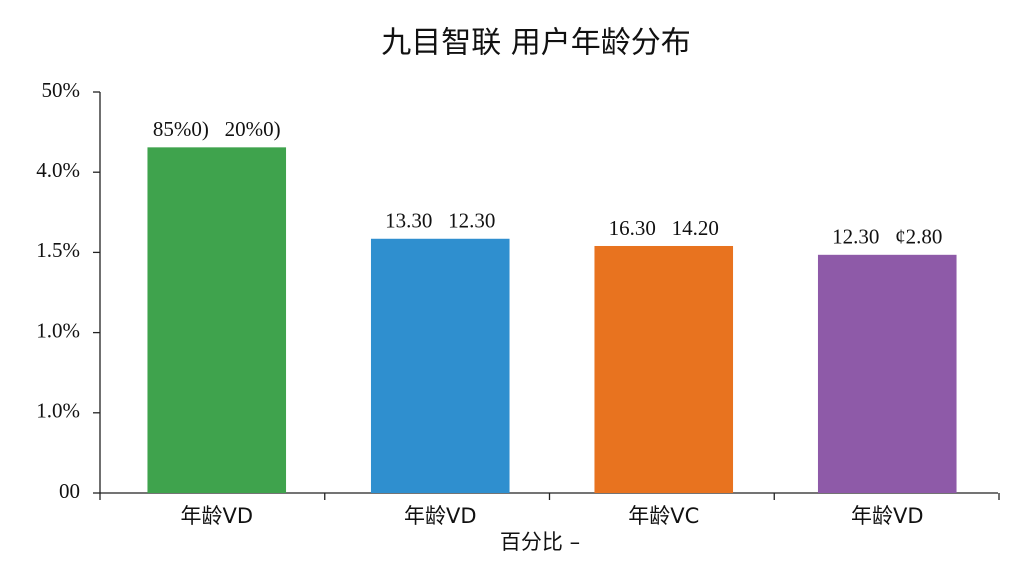 The image size is (1024, 576). Describe the element at coordinates (440, 221) in the screenshot. I see `data-label: 13.30 12.30` at that location.